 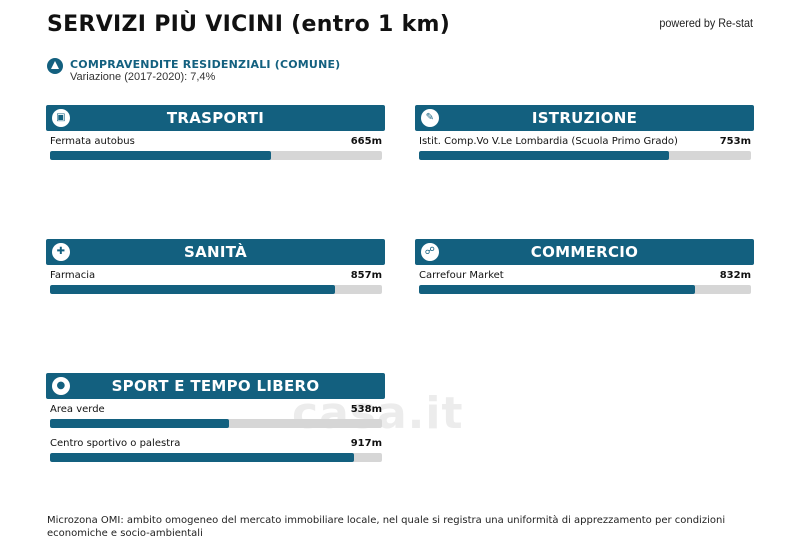 I want to click on category-header: ▣ TRASPORTI, so click(x=215, y=118).